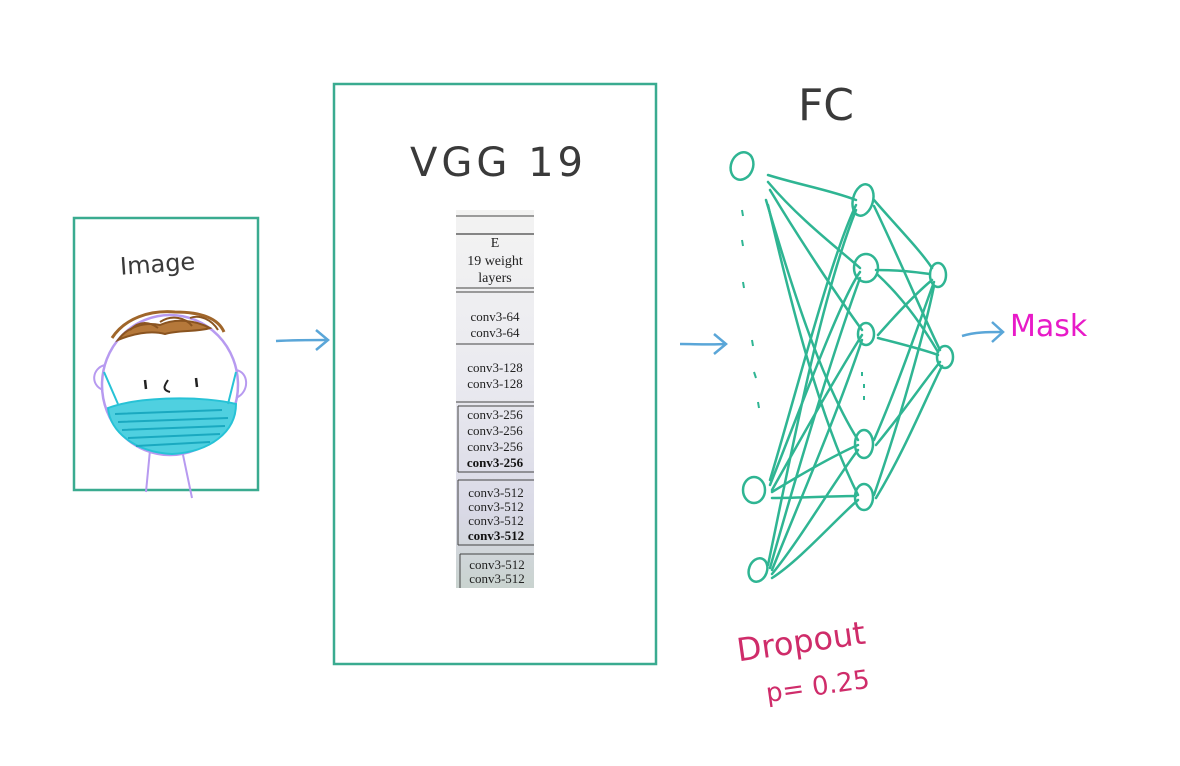  What do you see at coordinates (854, 376) in the screenshot?
I see `fc-connections` at bounding box center [854, 376].